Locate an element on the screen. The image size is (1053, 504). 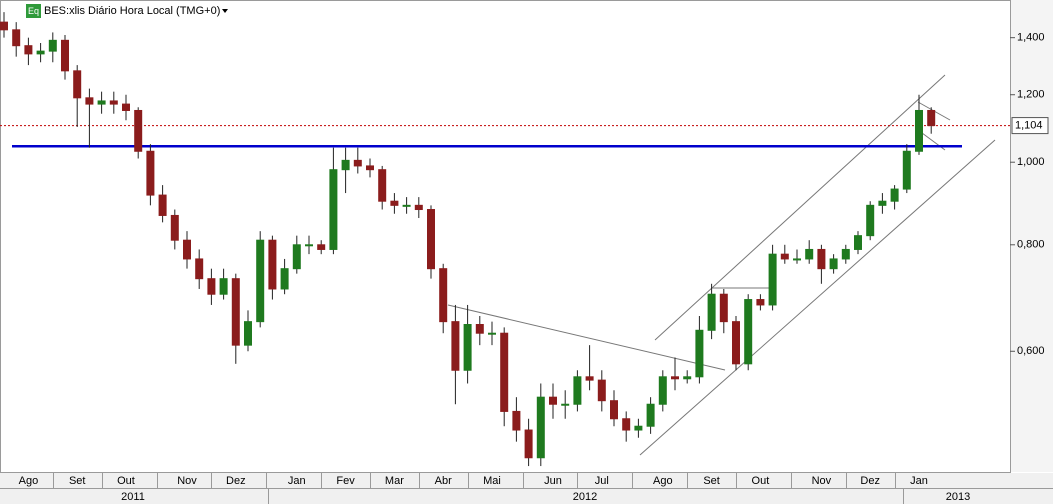
x-tick-label: Dez is located at coordinates (236, 481).